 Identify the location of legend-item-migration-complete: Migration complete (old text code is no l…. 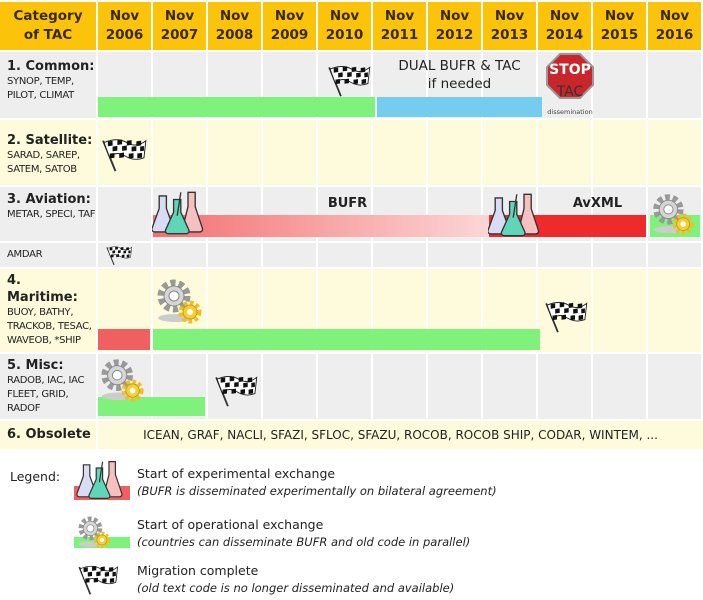
(295, 579).